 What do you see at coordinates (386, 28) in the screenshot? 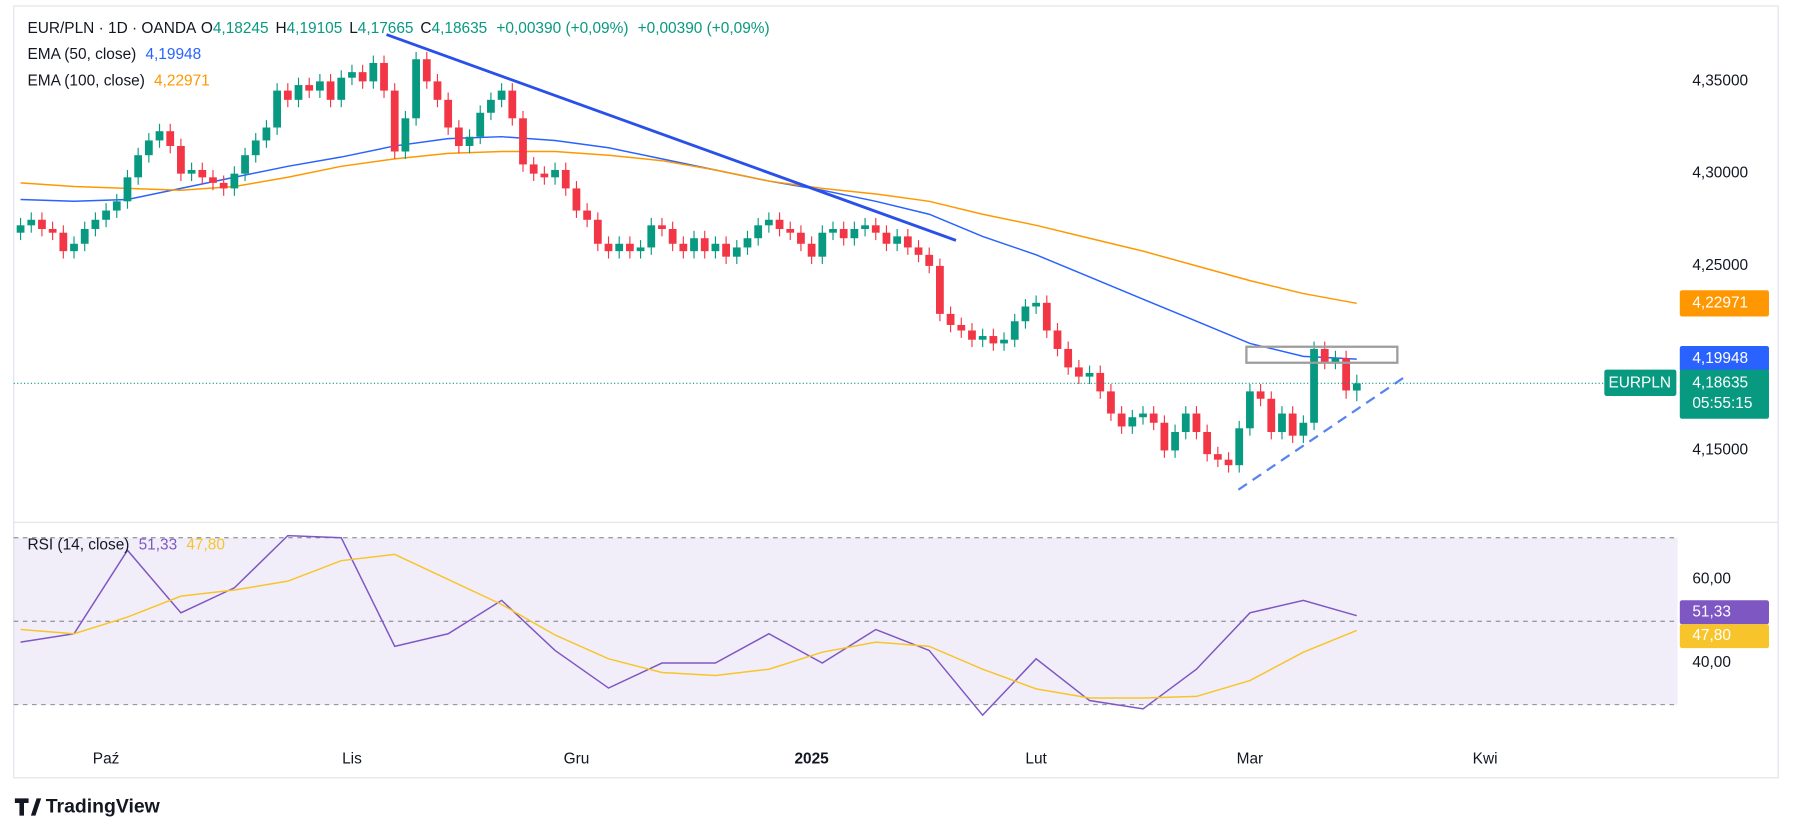
I see `ohlc-value: 4,17665` at bounding box center [386, 28].